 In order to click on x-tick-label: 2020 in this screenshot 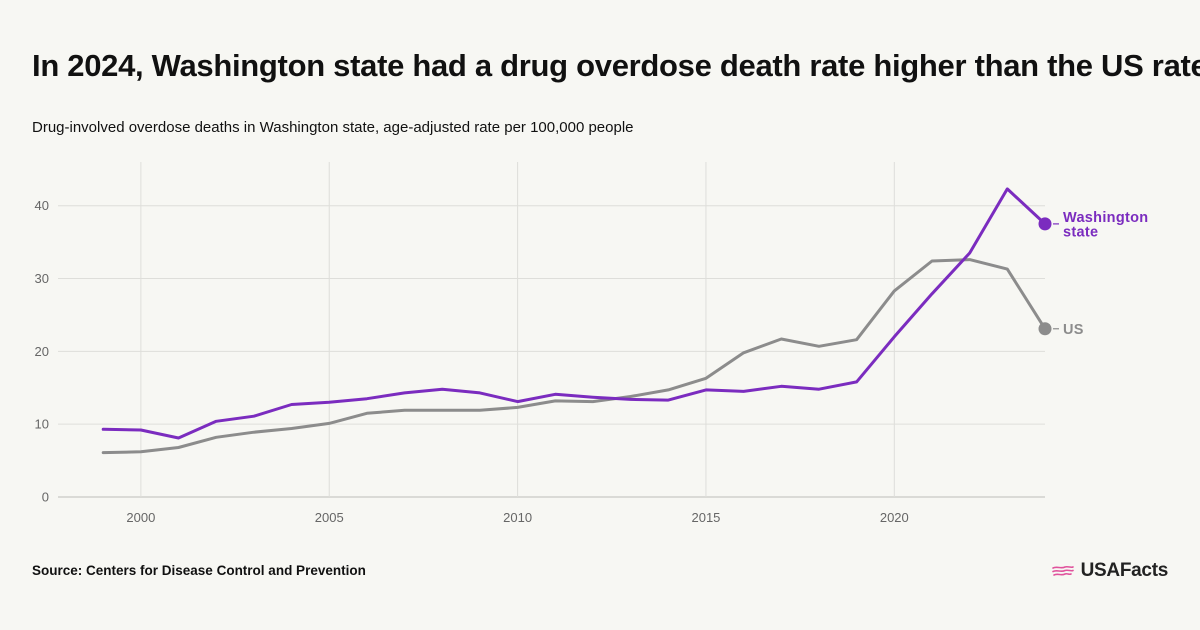, I will do `click(894, 517)`.